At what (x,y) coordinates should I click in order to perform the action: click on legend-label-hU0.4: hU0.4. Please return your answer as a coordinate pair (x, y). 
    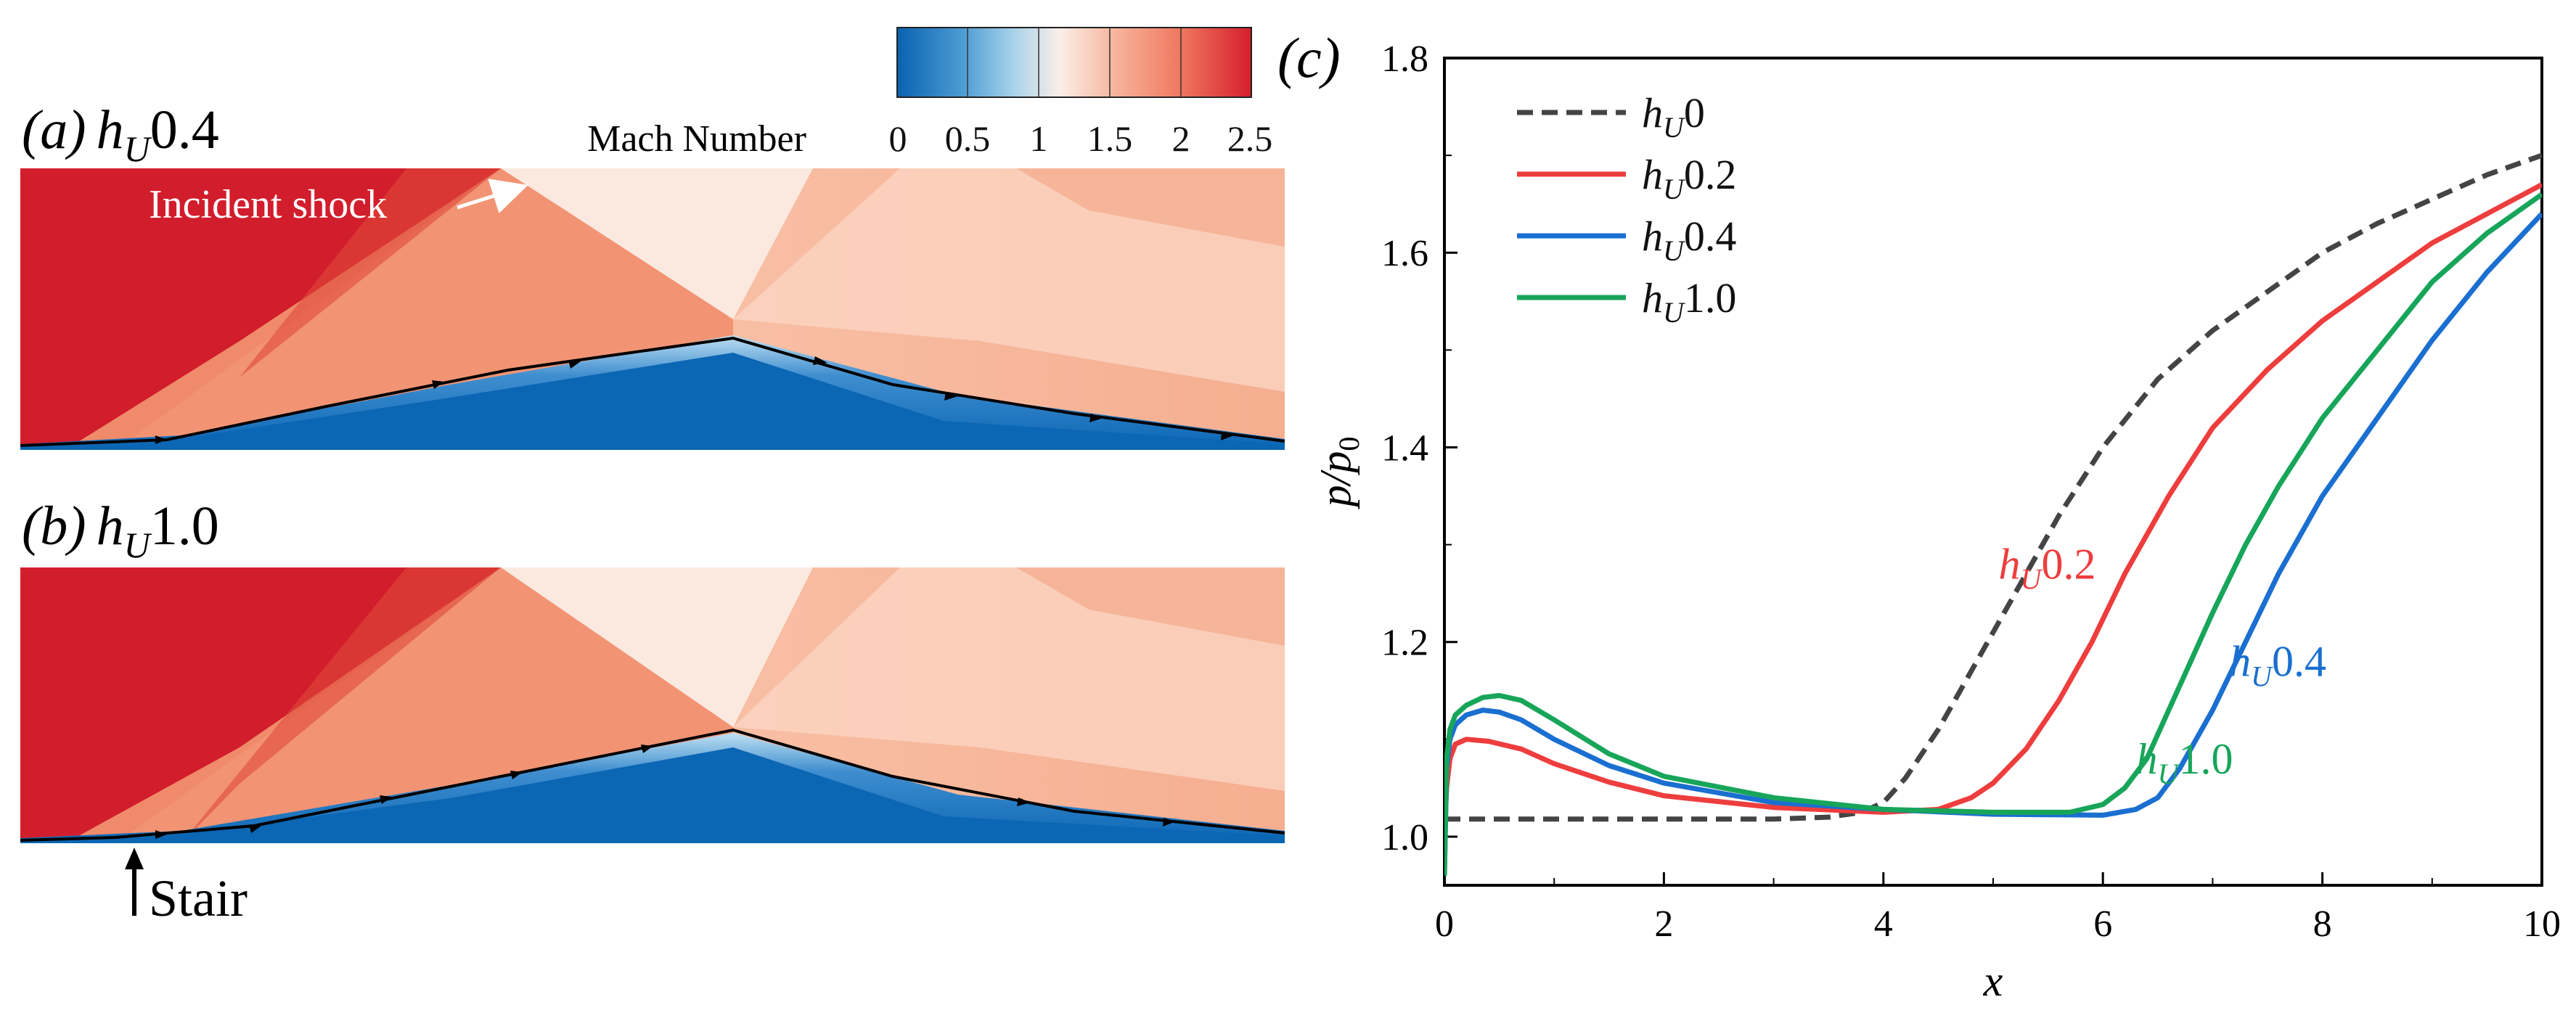
    Looking at the image, I should click on (1689, 240).